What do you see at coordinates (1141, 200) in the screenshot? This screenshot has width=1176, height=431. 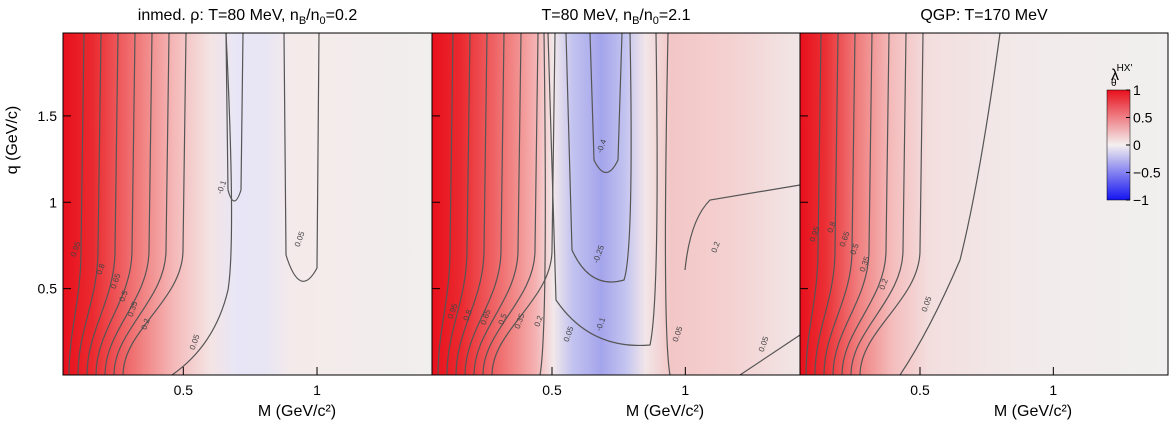 I see `colorbar-tick-label: −1` at bounding box center [1141, 200].